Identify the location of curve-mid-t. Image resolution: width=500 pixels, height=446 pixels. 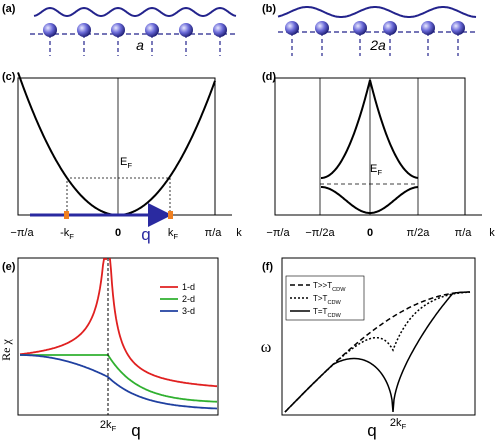
(377, 352).